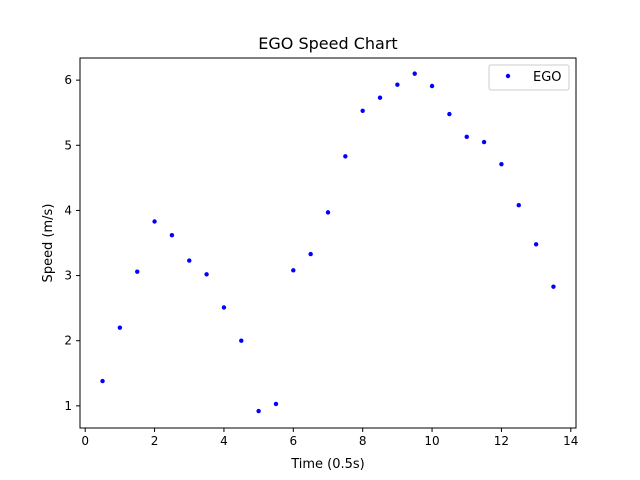  I want to click on y-tick-label: 5, so click(68, 145).